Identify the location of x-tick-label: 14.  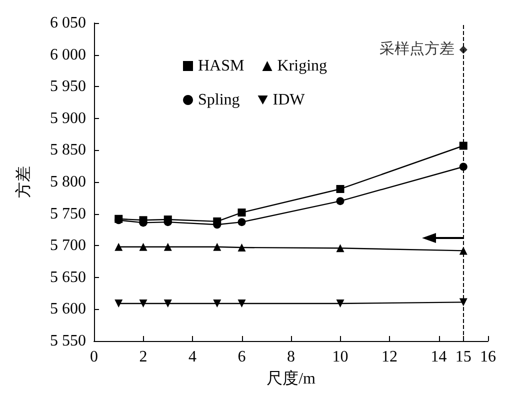
(438, 357).